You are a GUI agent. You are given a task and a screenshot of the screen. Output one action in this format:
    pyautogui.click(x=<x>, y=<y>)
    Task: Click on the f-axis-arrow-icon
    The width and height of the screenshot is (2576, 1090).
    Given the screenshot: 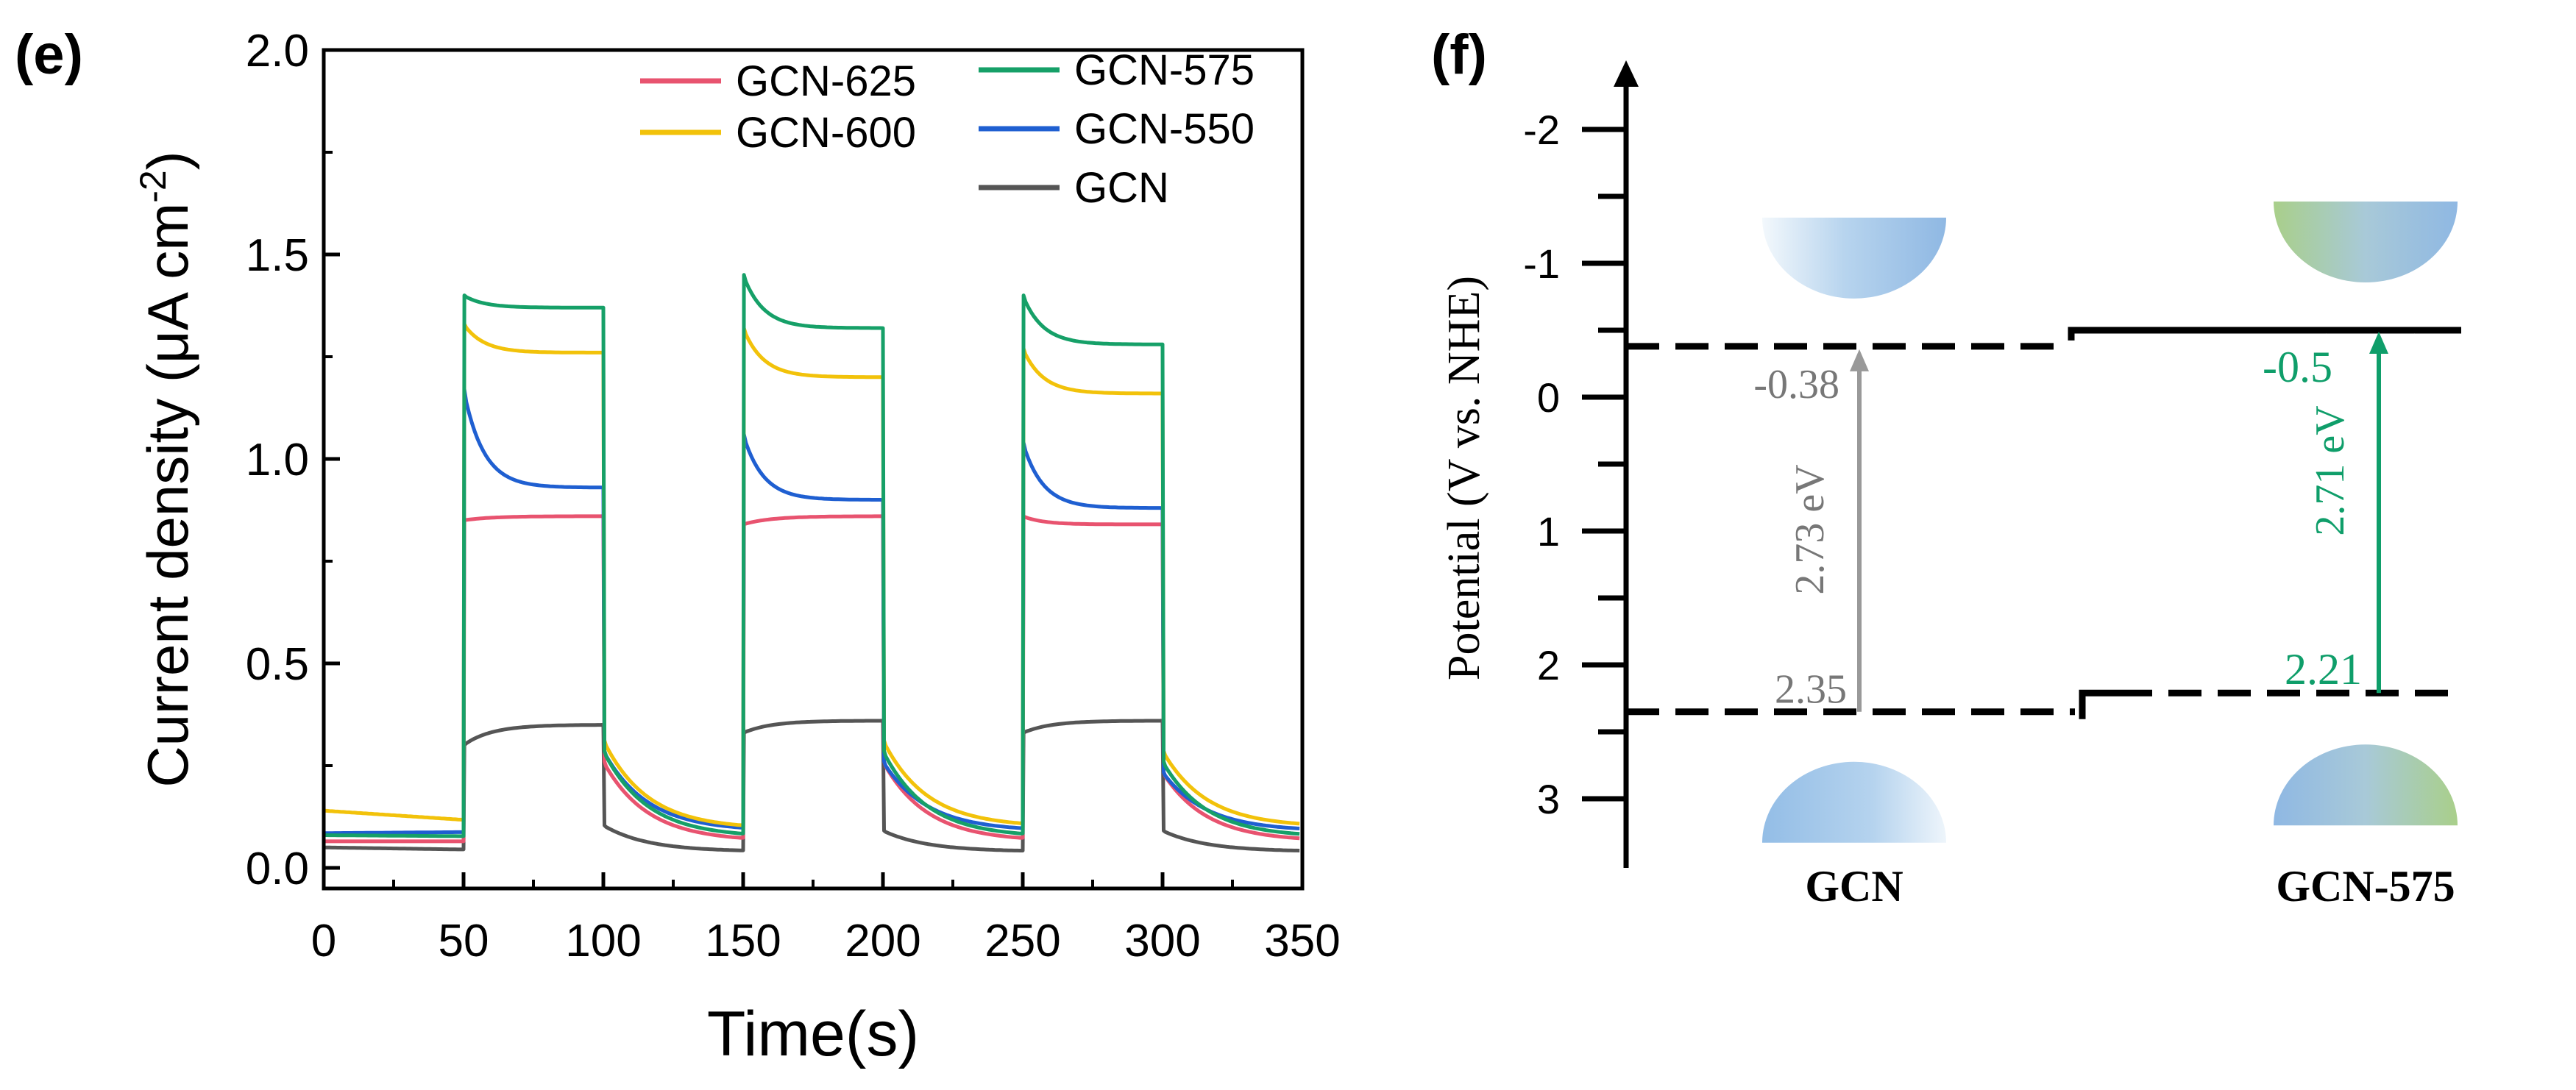 What is the action you would take?
    pyautogui.click(x=1626, y=73)
    